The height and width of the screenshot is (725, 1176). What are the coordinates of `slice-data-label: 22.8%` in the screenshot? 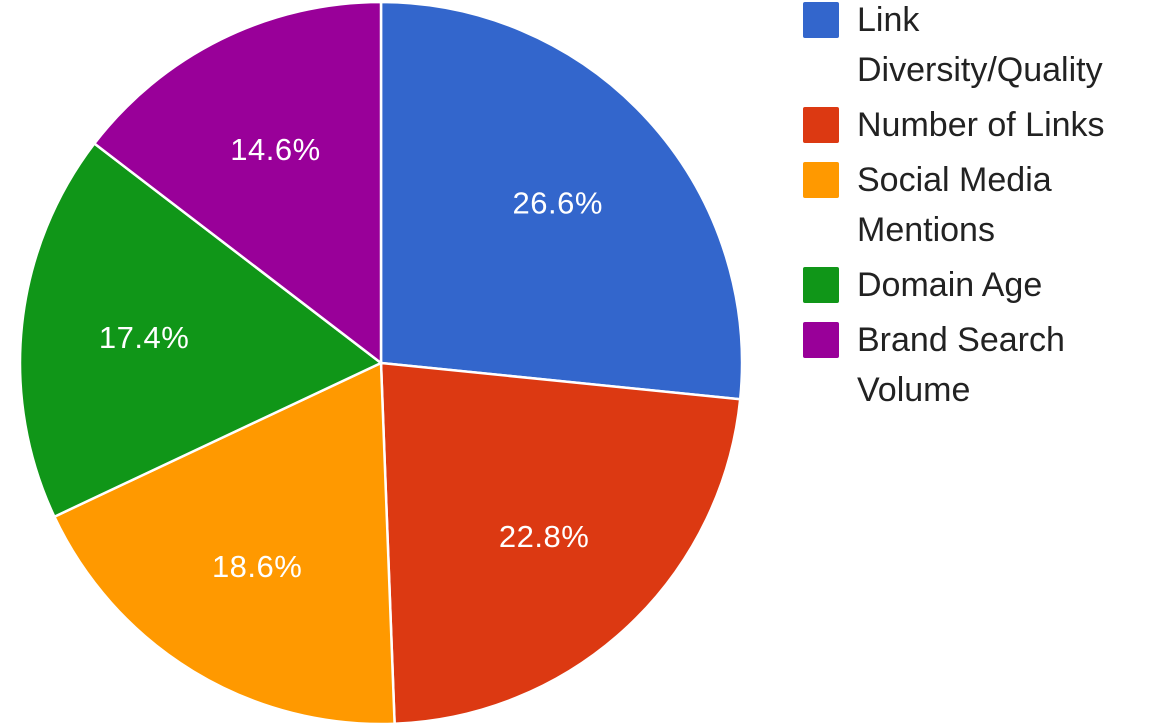 It's located at (544, 536).